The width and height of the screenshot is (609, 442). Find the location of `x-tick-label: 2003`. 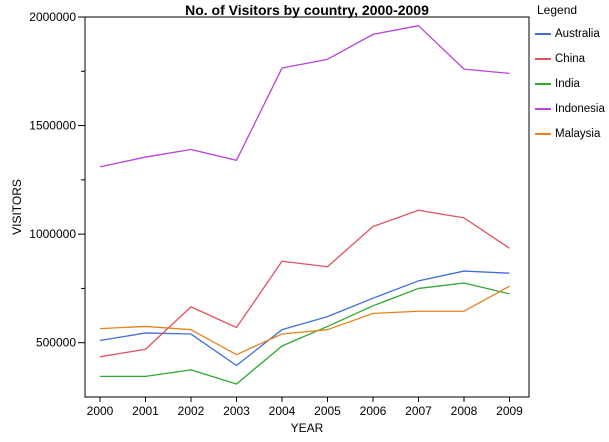

x-tick-label: 2003 is located at coordinates (236, 411).